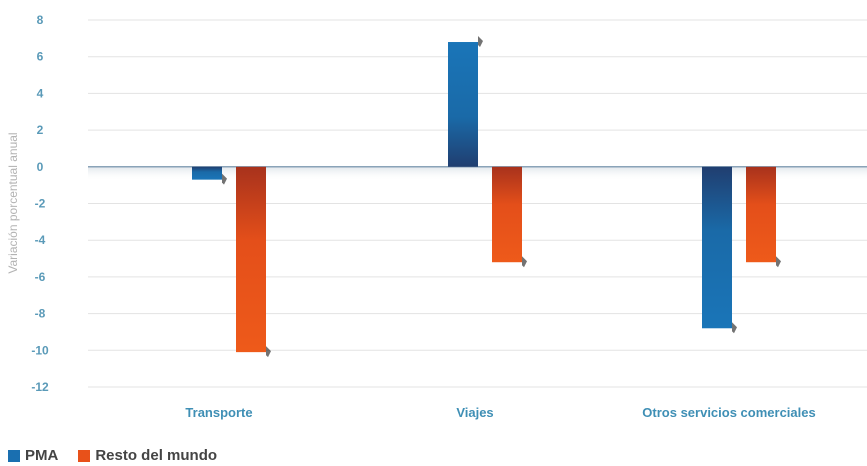 The width and height of the screenshot is (867, 466). I want to click on y-tick-label: -2, so click(40, 204).